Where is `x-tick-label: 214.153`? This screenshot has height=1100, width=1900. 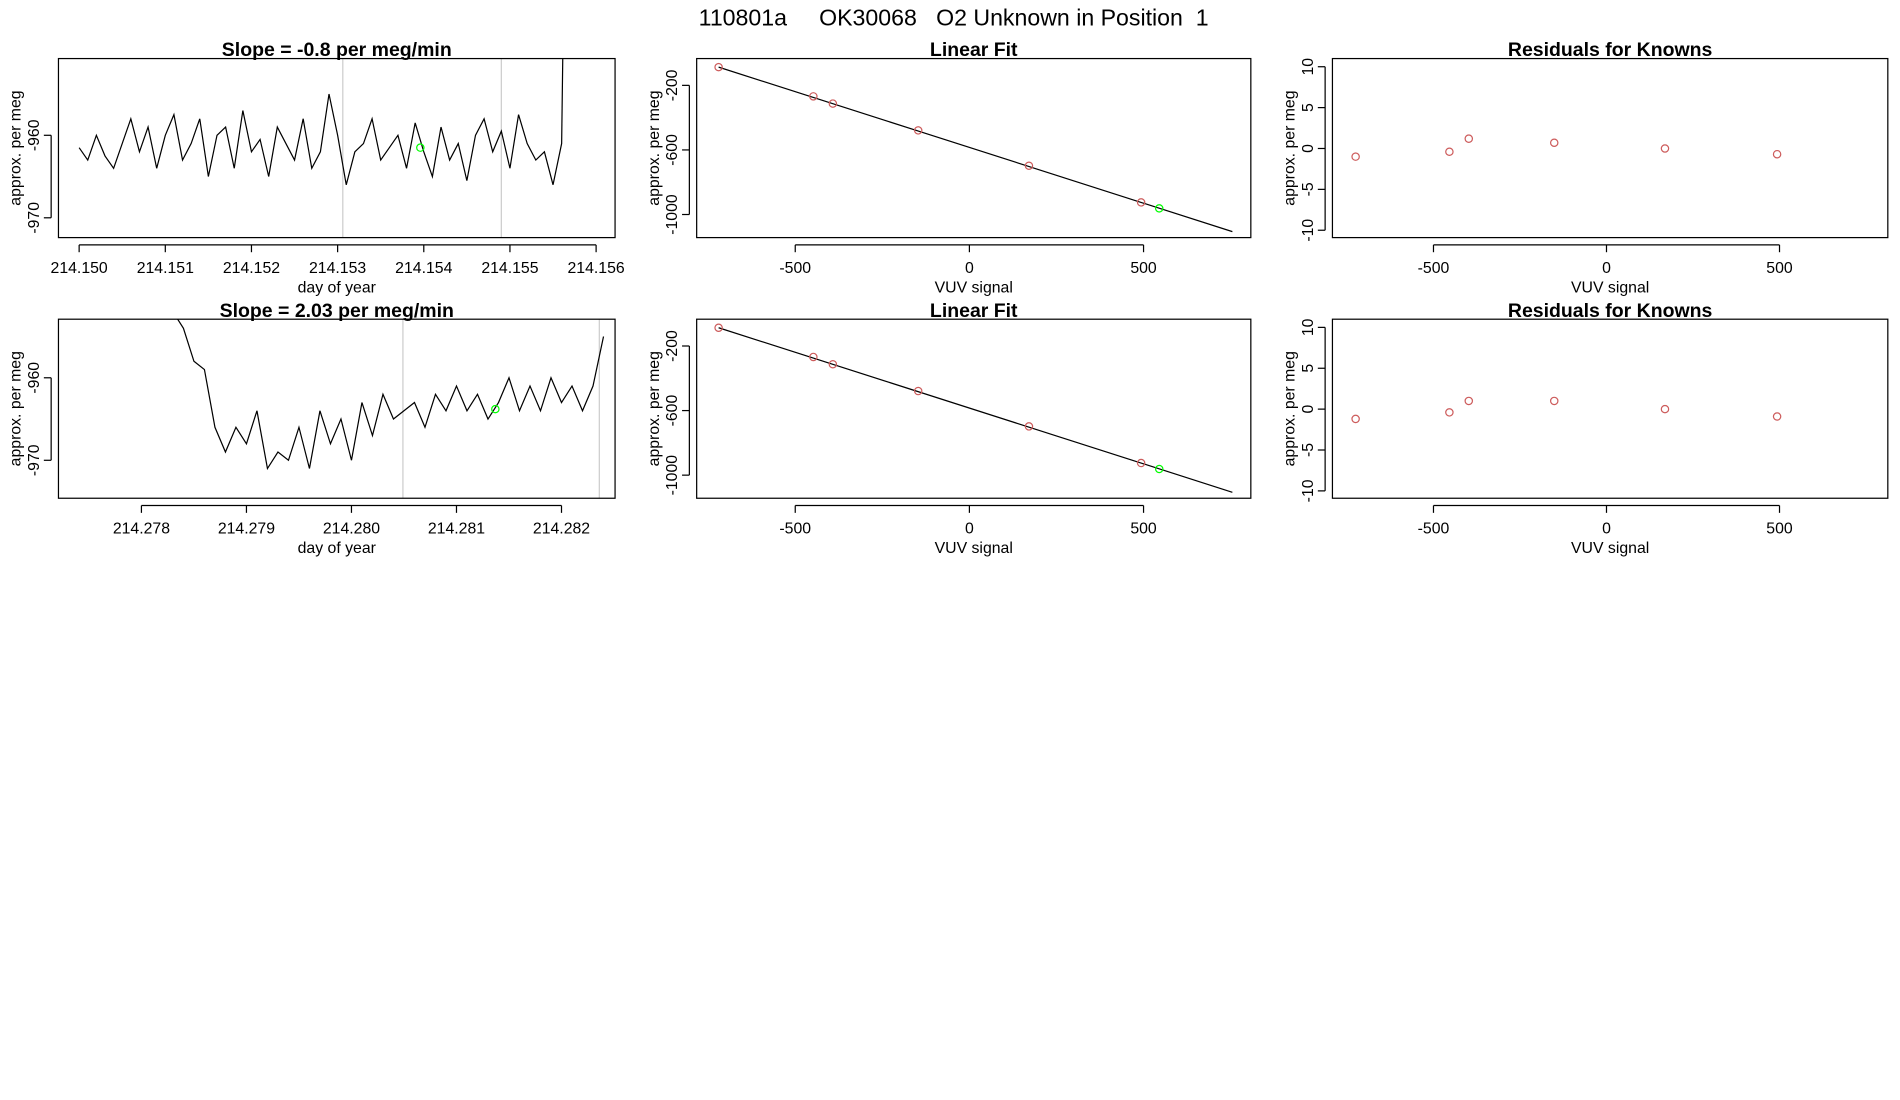
x-tick-label: 214.153 is located at coordinates (337, 268).